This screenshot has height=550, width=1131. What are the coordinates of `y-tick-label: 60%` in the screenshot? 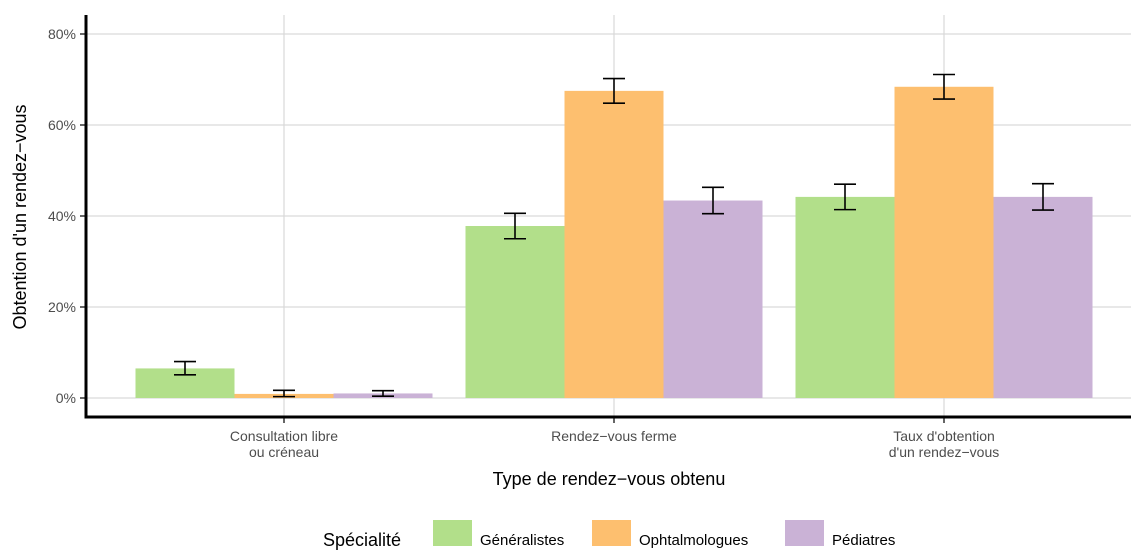 It's located at (62, 125).